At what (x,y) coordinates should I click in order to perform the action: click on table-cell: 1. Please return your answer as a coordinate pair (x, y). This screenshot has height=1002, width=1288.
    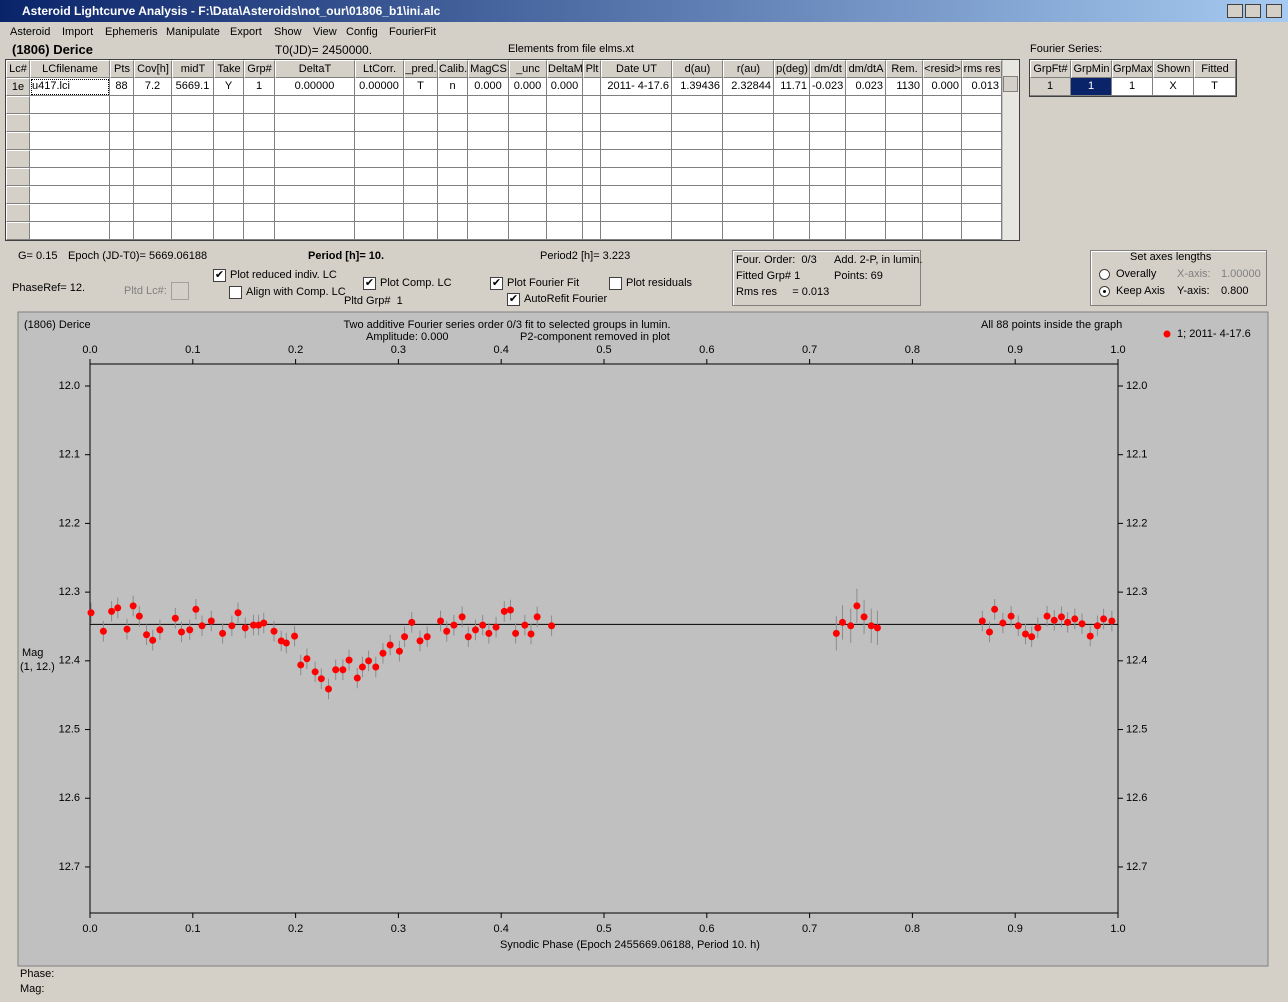
    Looking at the image, I should click on (1132, 87).